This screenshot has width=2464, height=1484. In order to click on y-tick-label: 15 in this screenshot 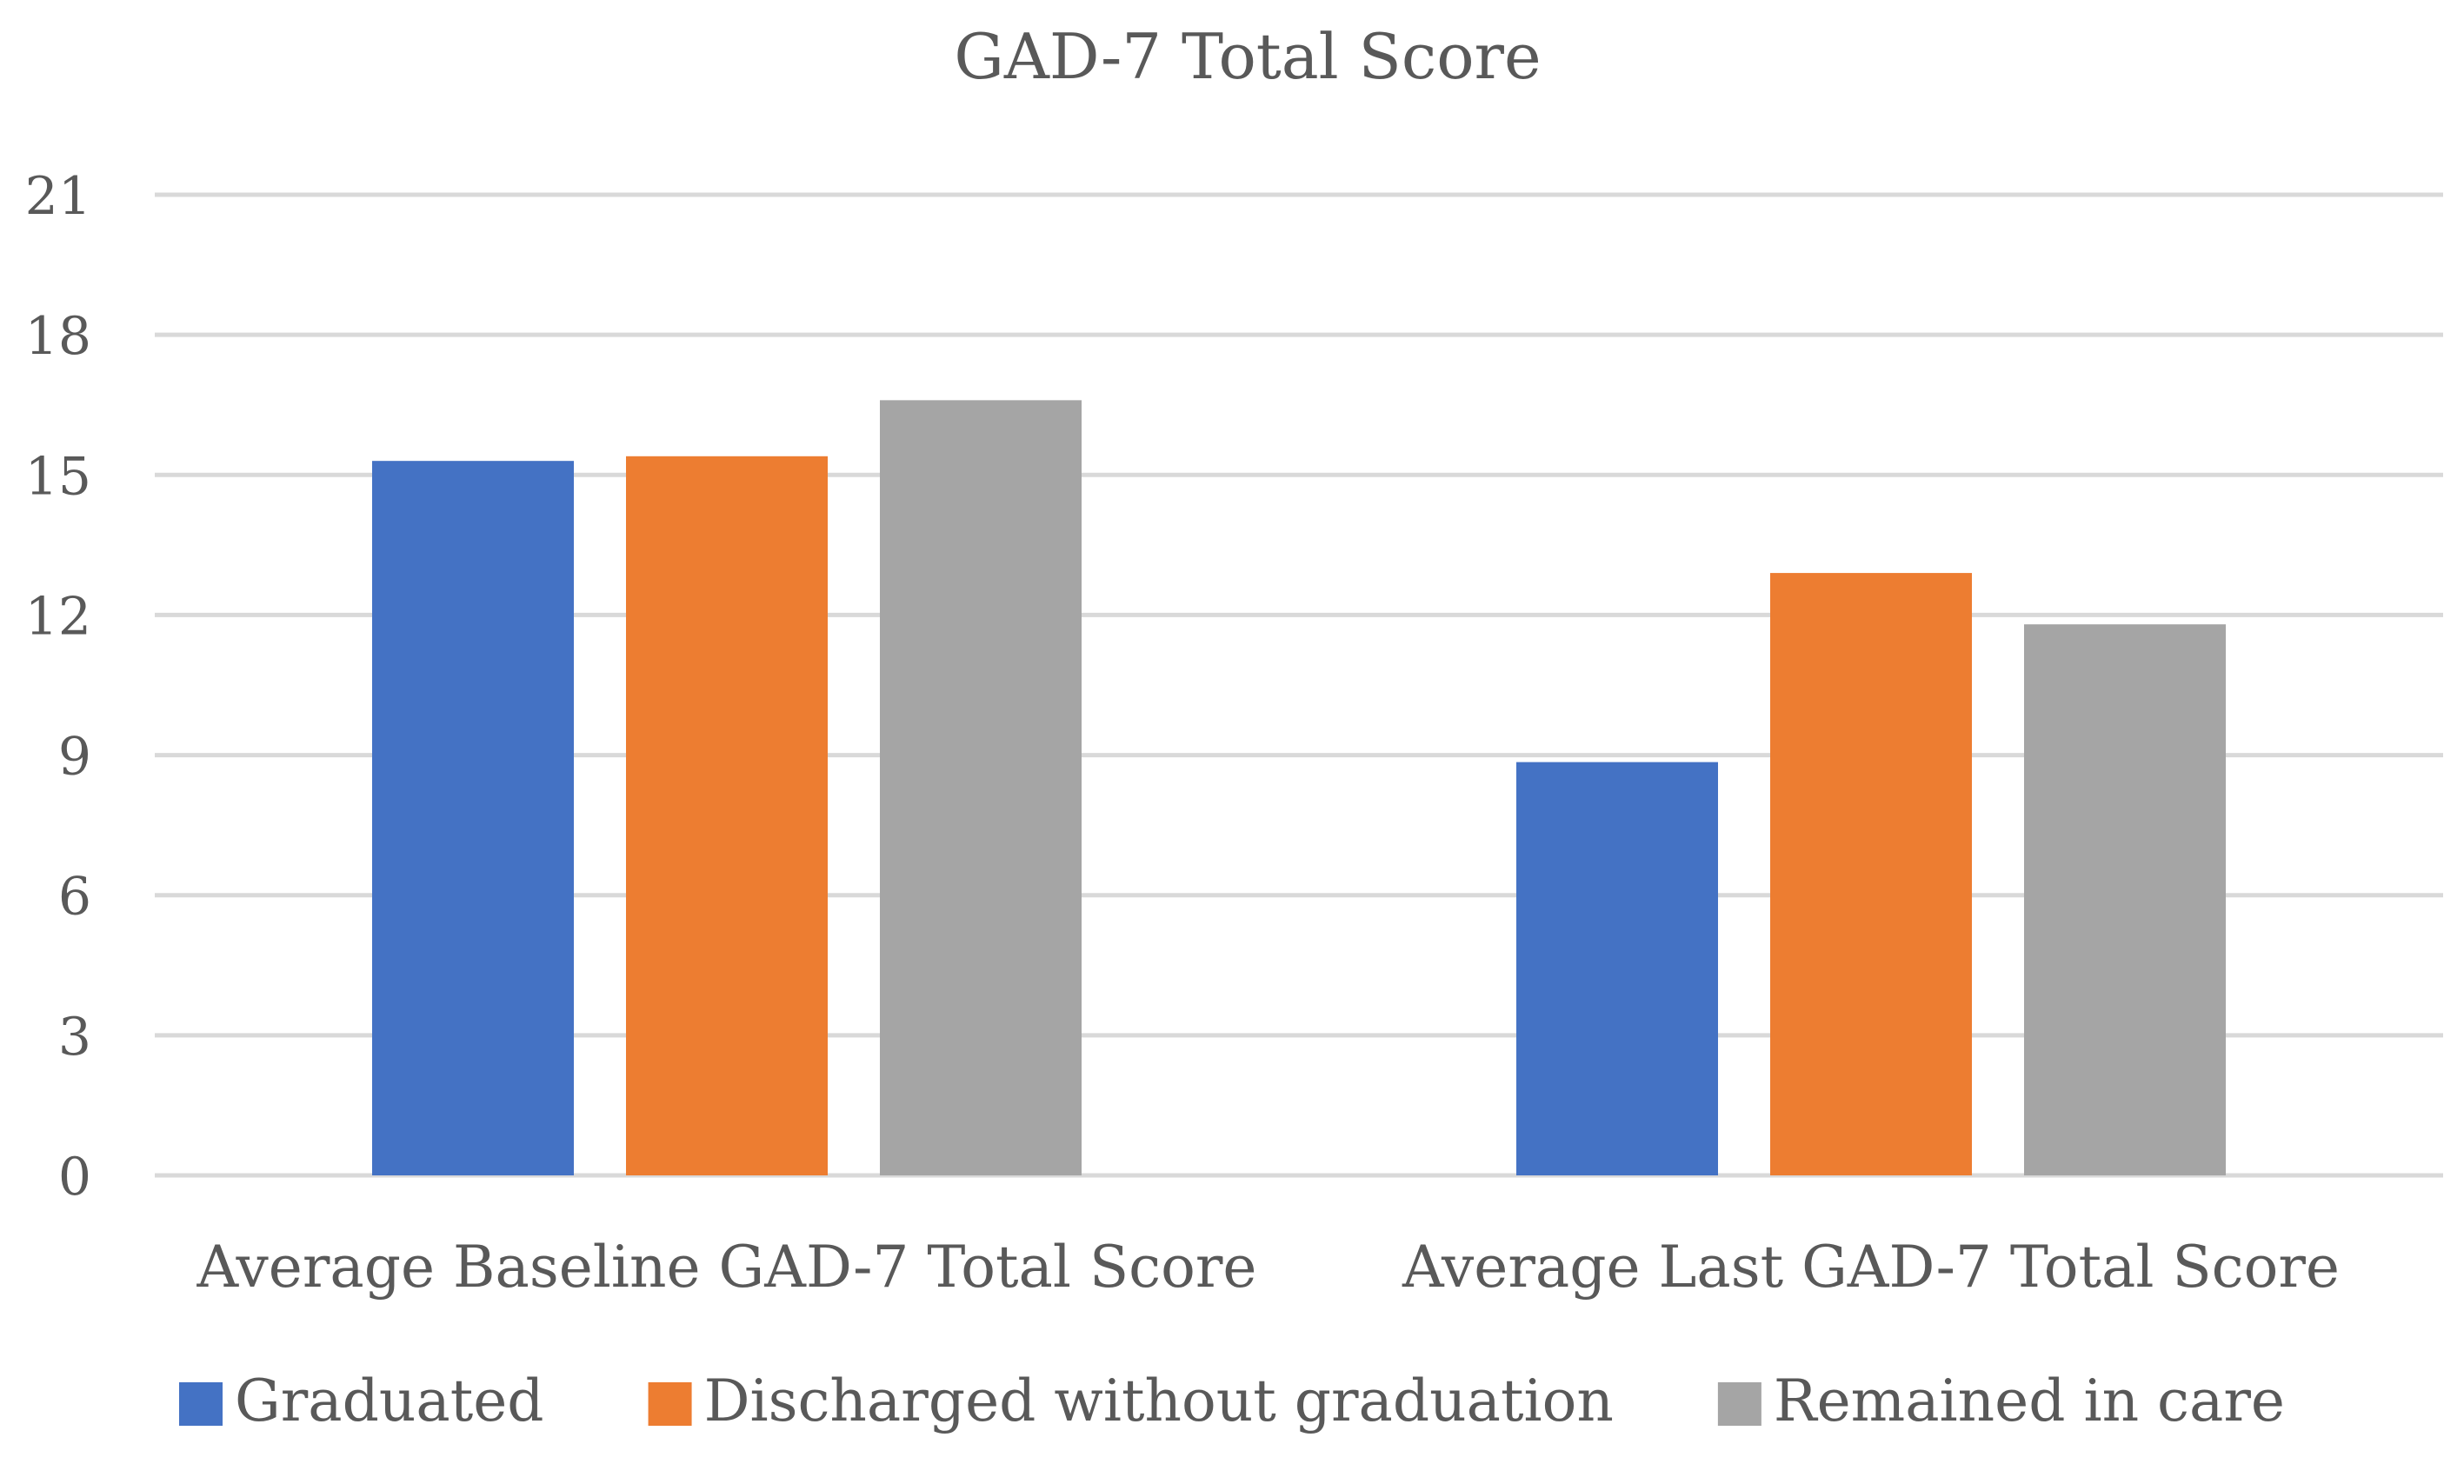, I will do `click(58, 476)`.